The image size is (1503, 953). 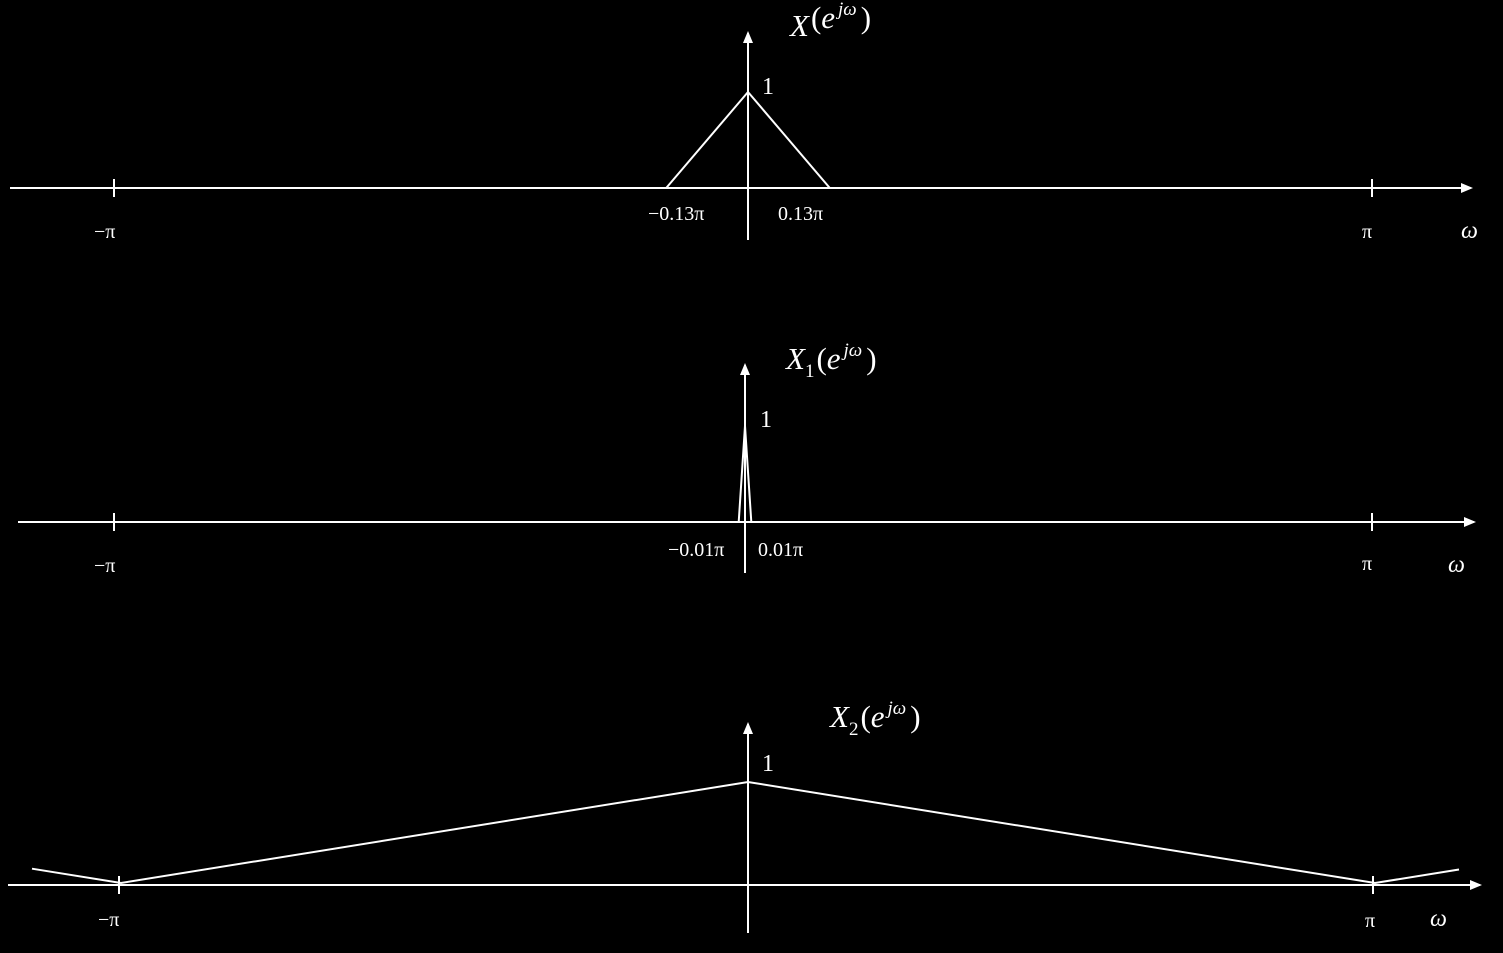 I want to click on title-subscript: 1, so click(x=810, y=371).